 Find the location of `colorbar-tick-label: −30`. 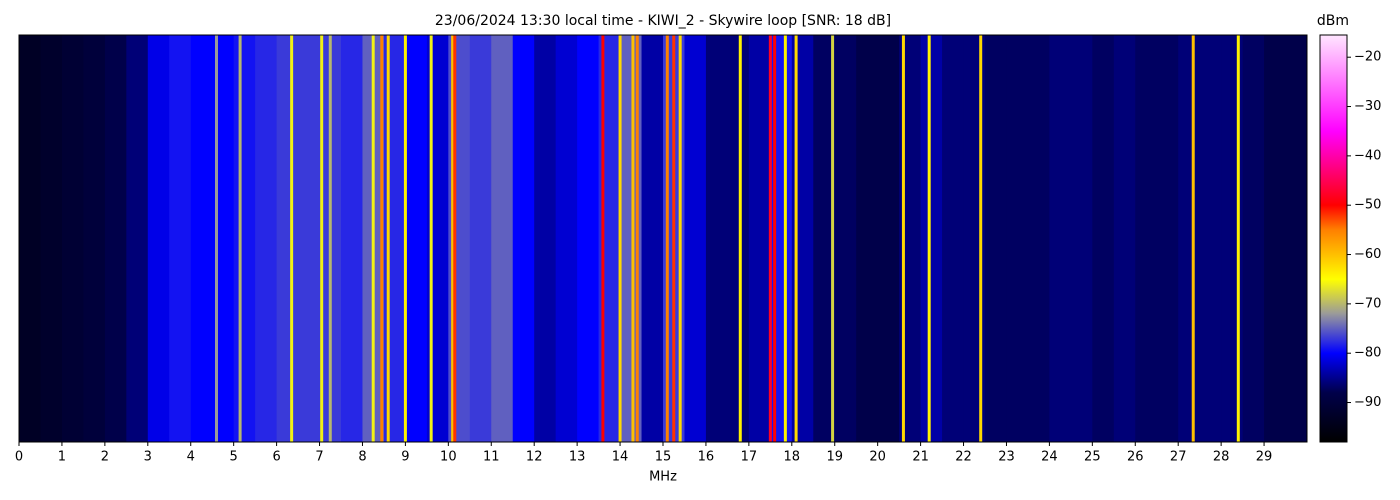

colorbar-tick-label: −30 is located at coordinates (1367, 106).